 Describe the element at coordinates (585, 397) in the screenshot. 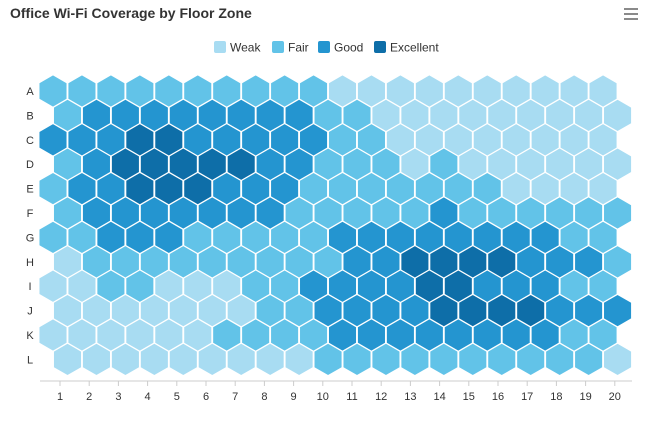

I see `x-tick-label: 19` at that location.